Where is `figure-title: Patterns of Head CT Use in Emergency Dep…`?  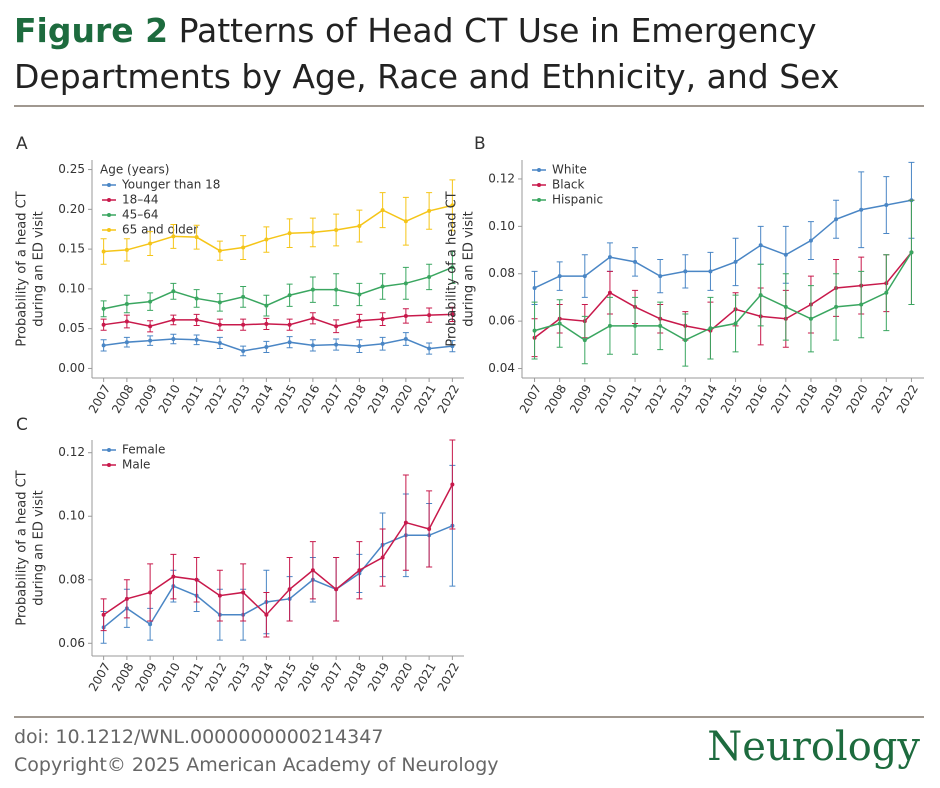 figure-title: Patterns of Head CT Use in Emergency Dep… is located at coordinates (427, 53).